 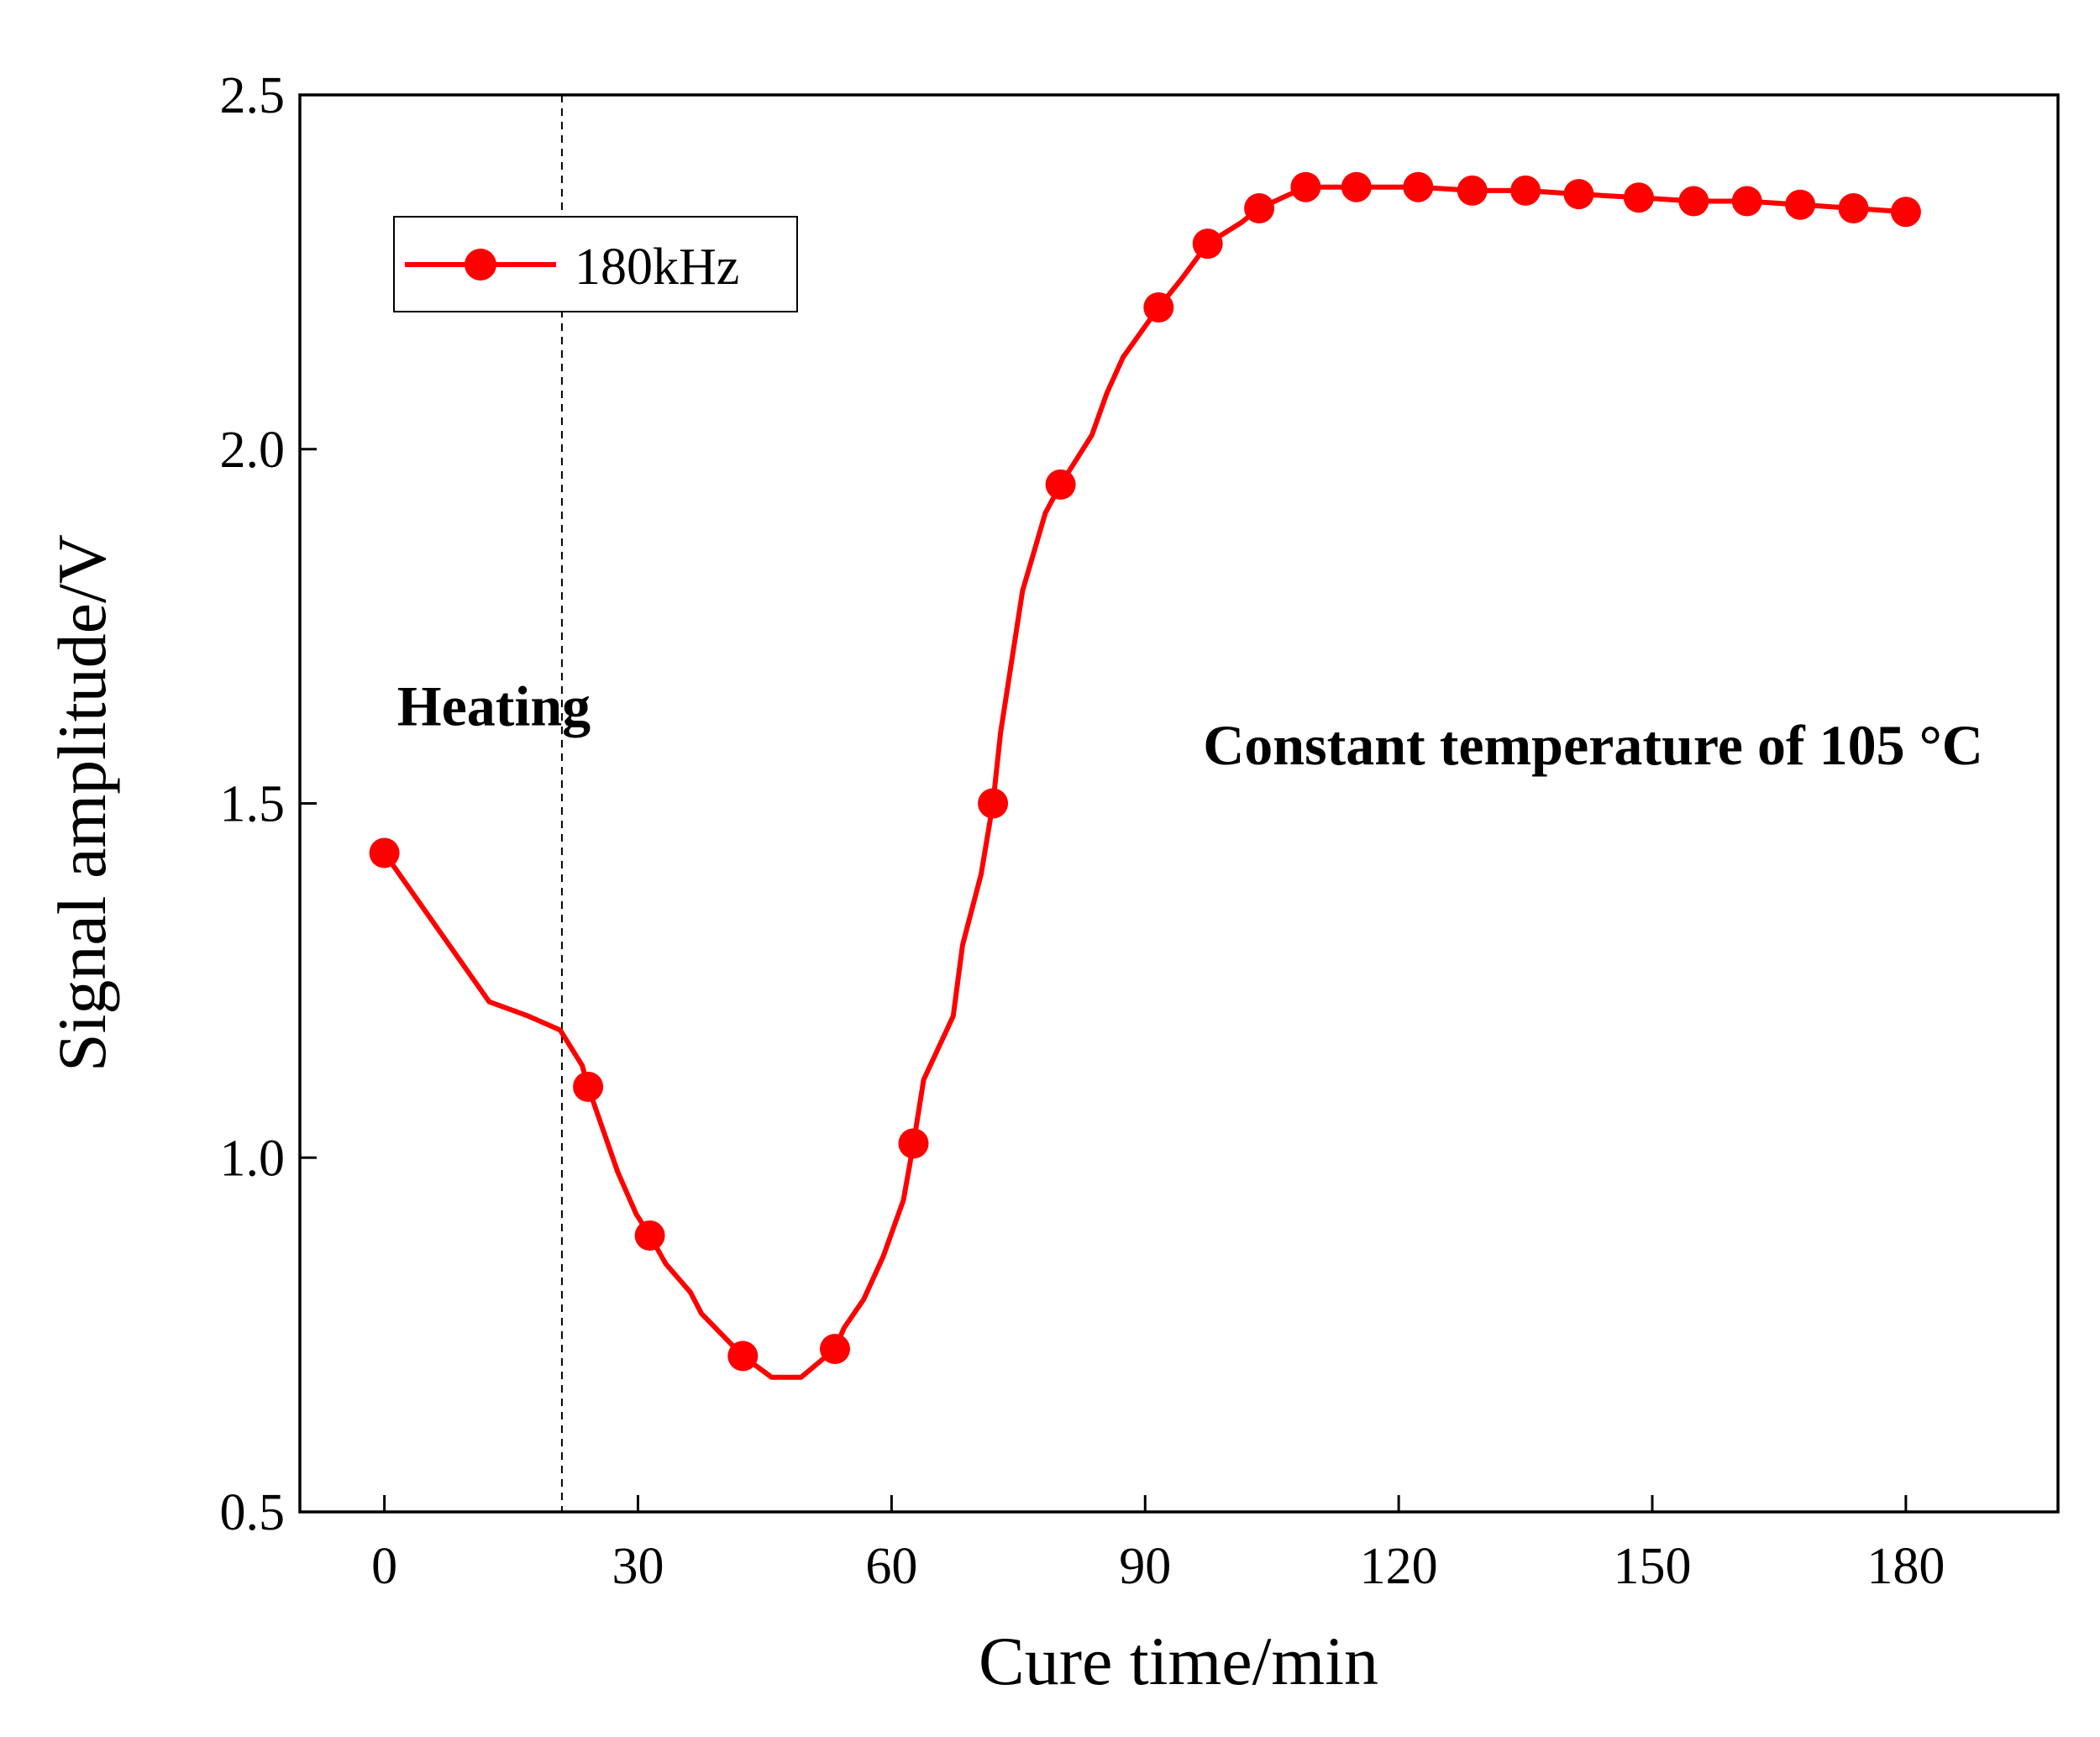 I want to click on x-tick-label-90: 90, so click(x=1145, y=1566).